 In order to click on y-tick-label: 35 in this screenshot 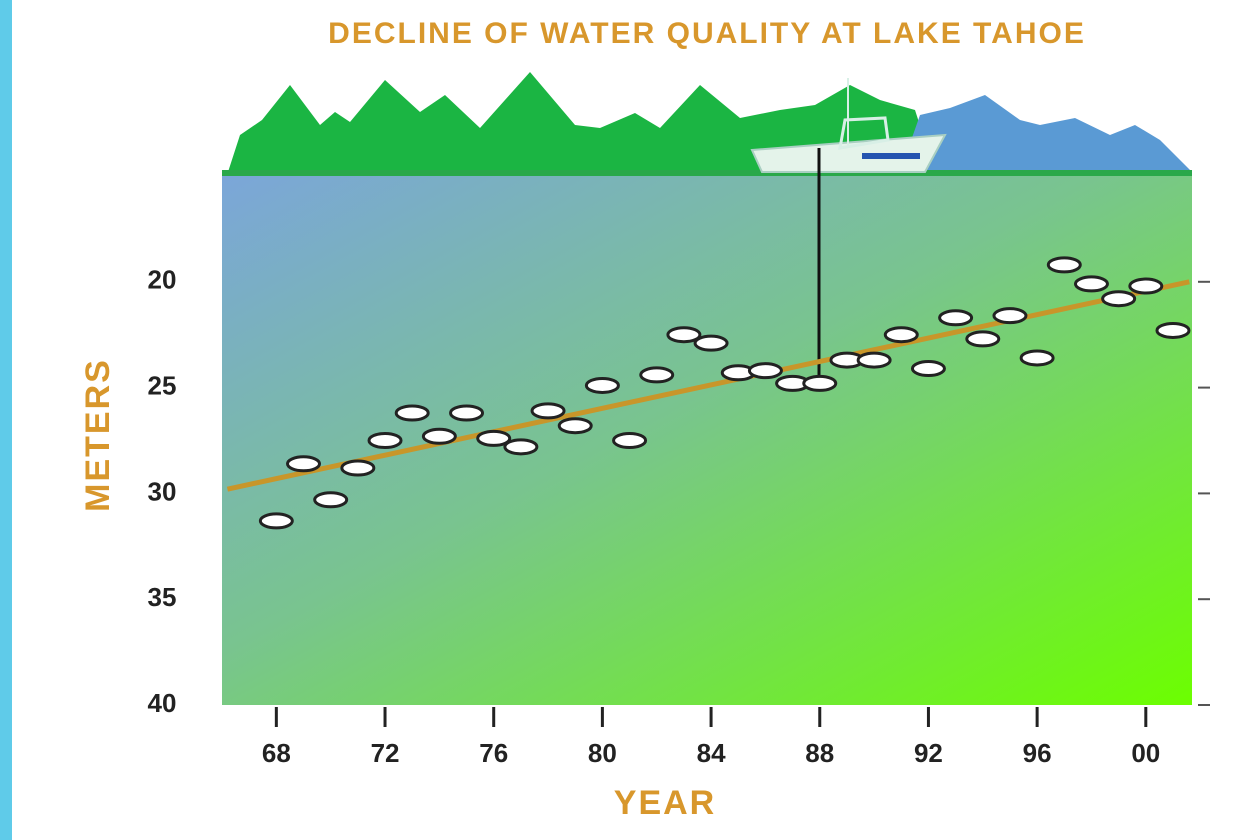, I will do `click(162, 597)`.